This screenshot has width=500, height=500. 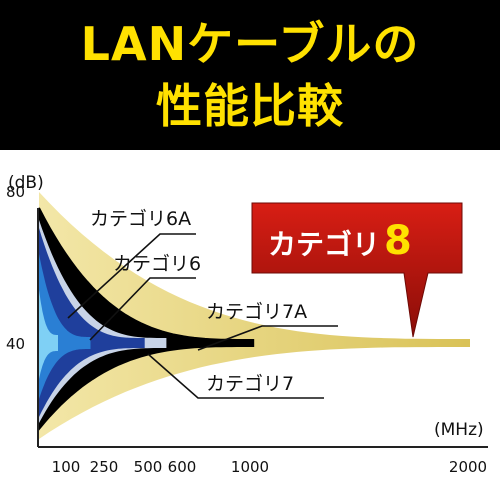 What do you see at coordinates (140, 219) in the screenshot?
I see `label-cat6a: カテゴリ6A` at bounding box center [140, 219].